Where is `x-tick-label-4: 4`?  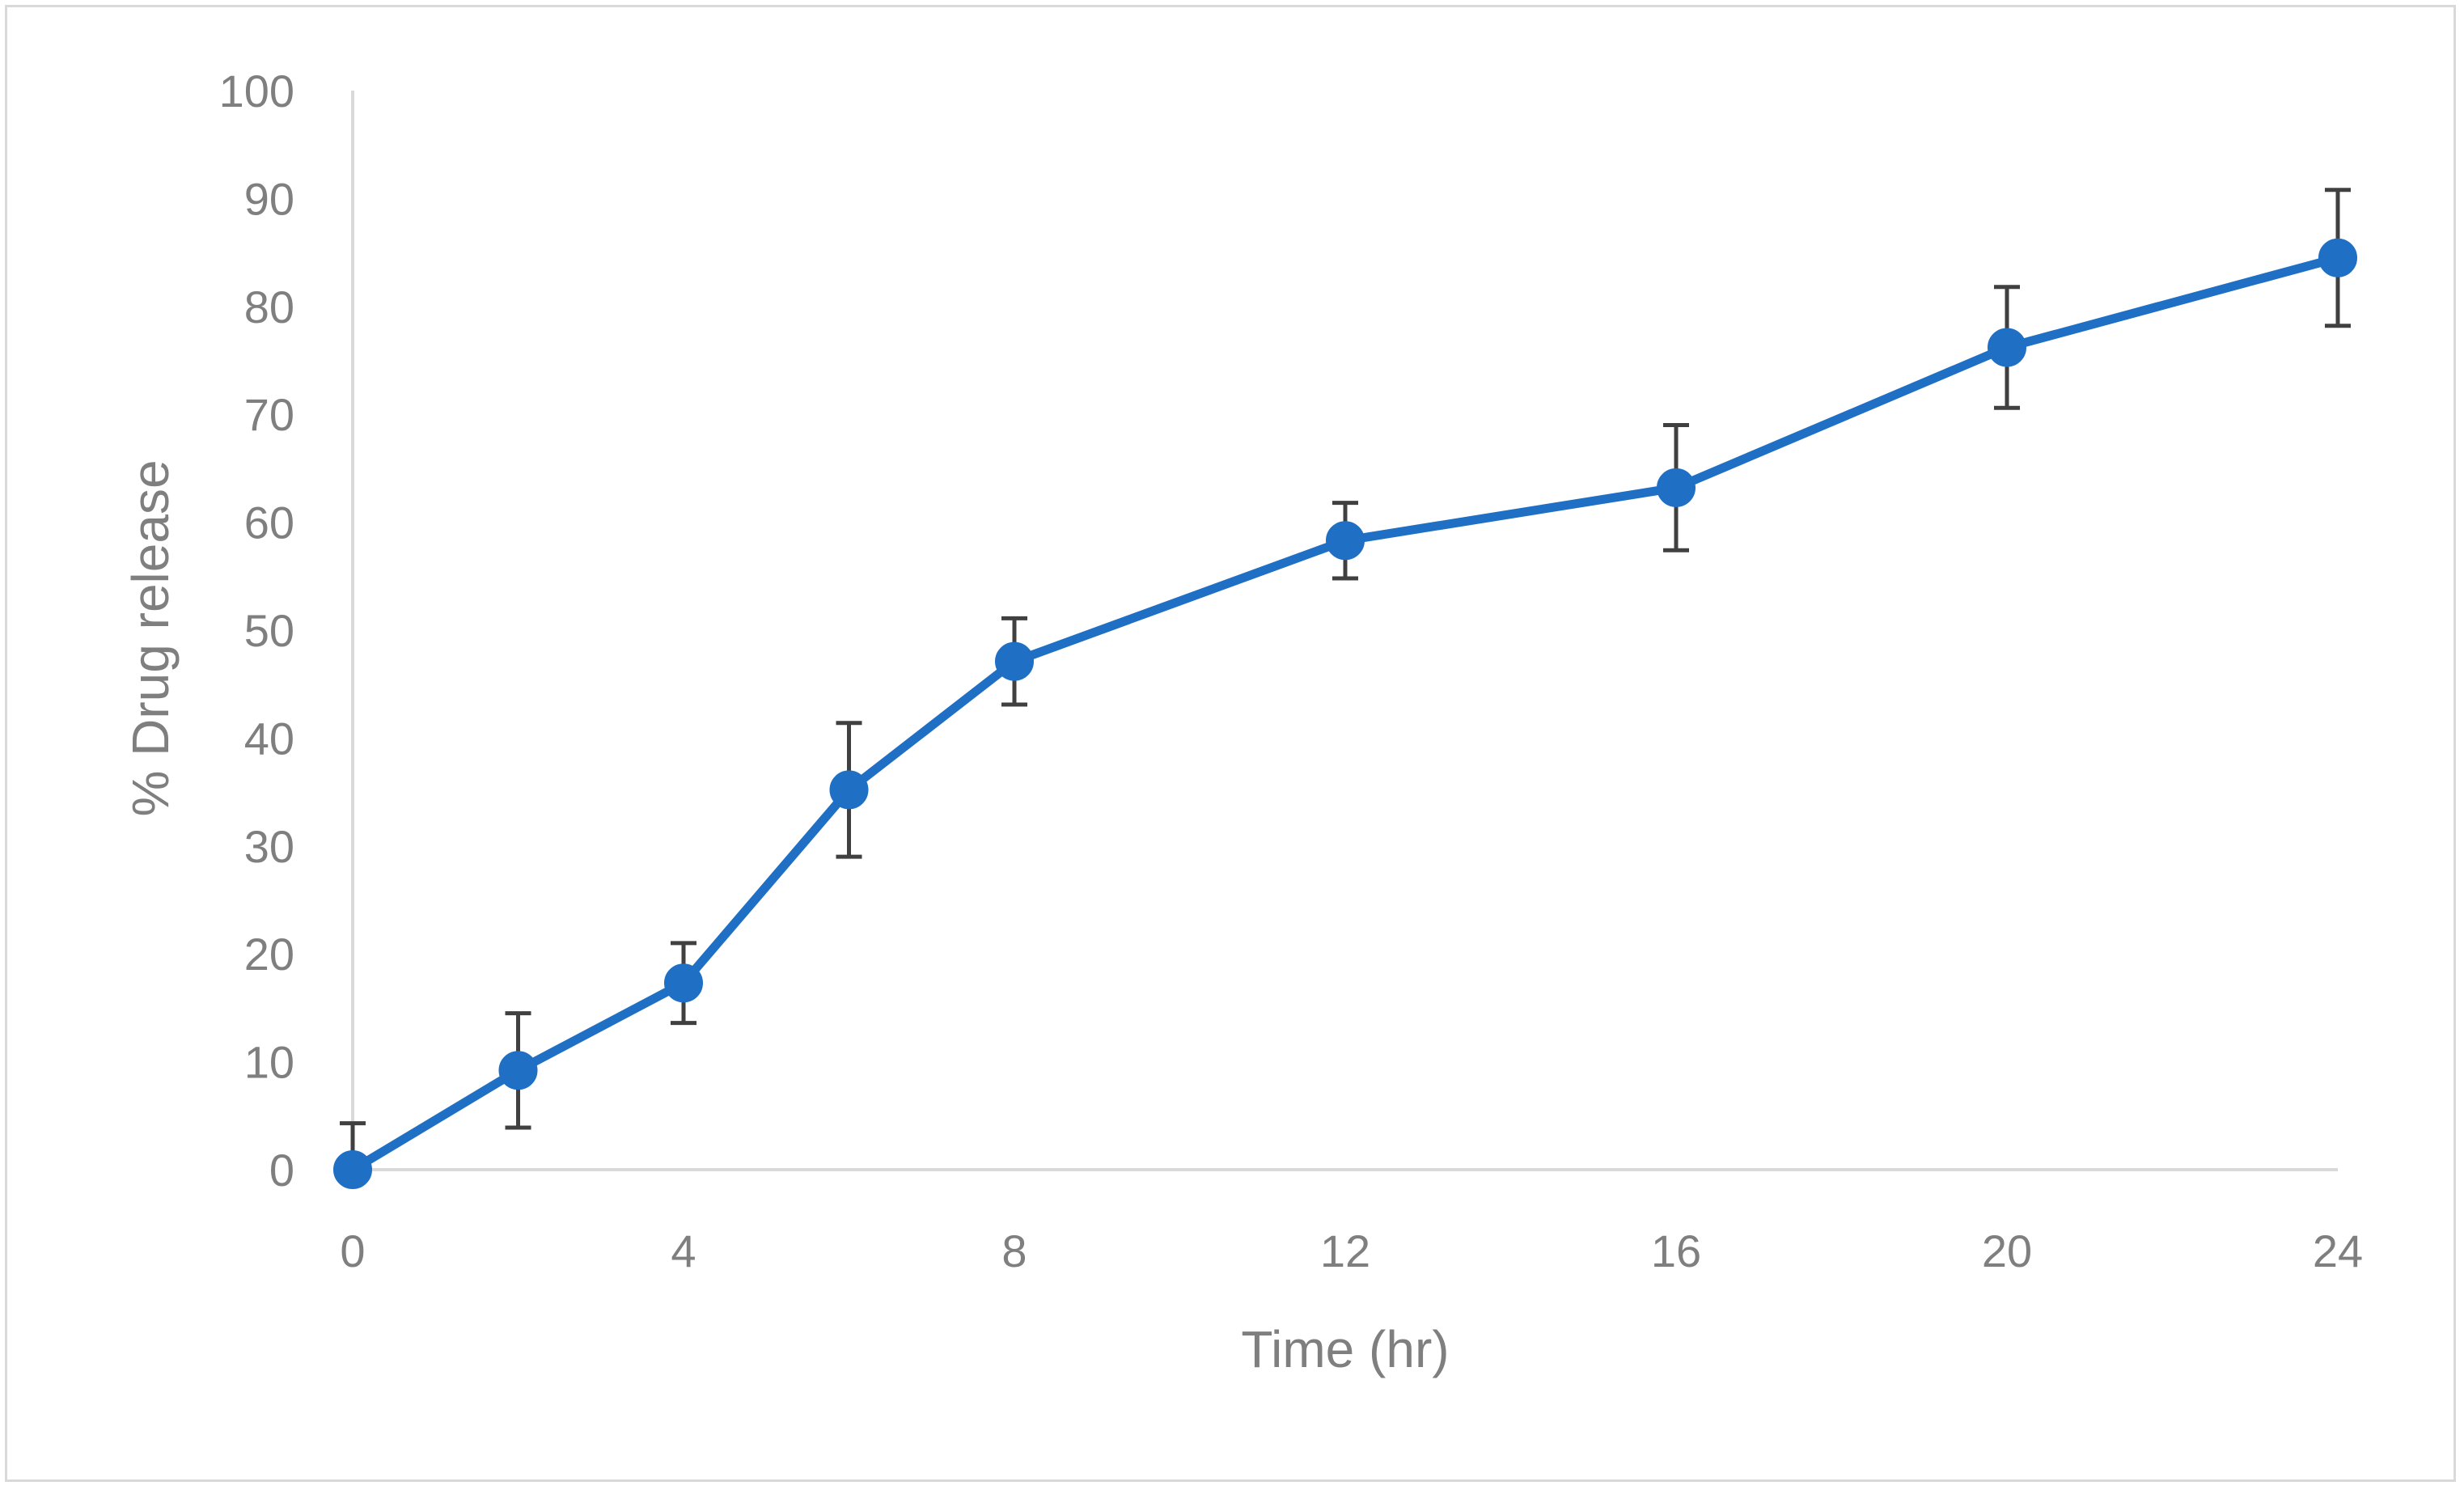 x-tick-label-4: 4 is located at coordinates (683, 1250).